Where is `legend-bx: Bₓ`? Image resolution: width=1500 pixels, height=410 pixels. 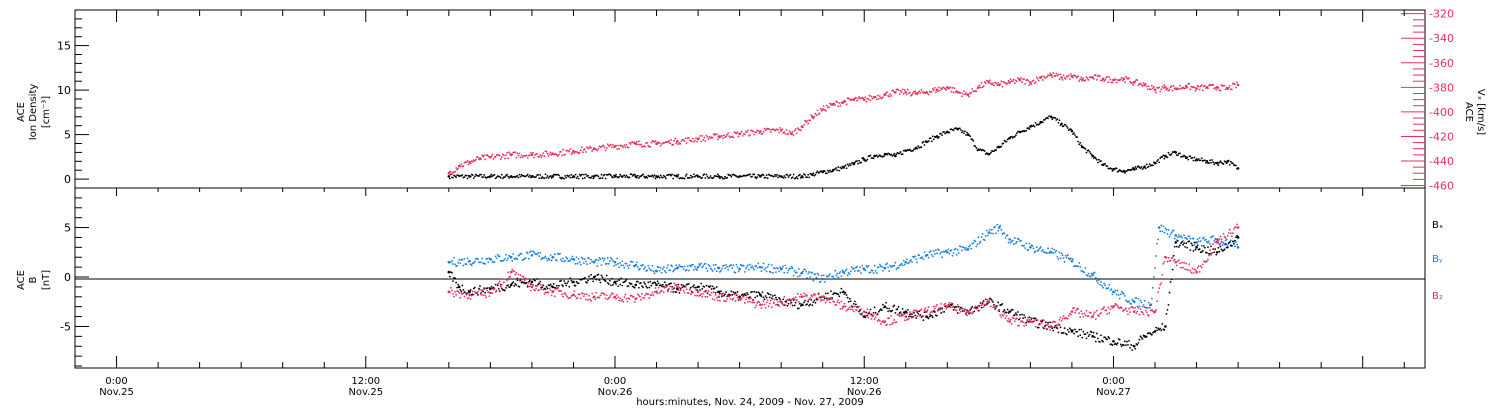 legend-bx: Bₓ is located at coordinates (1437, 225).